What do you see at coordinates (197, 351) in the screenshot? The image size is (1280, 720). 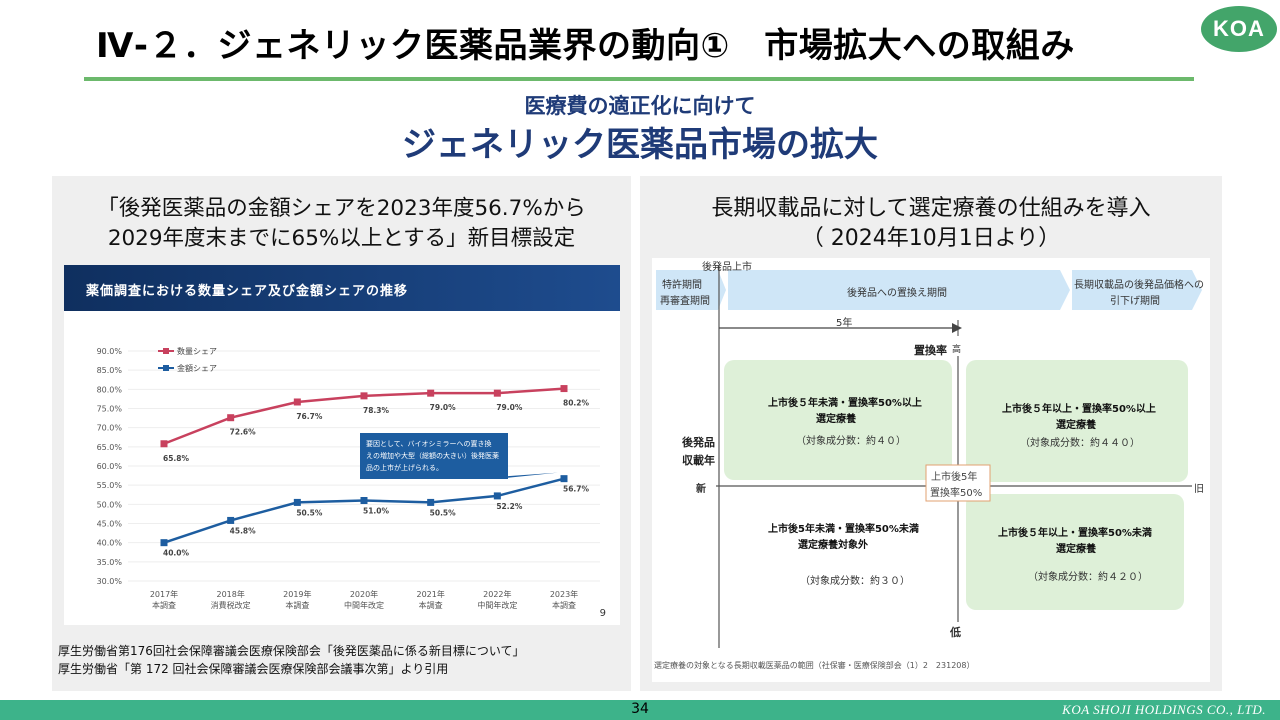 I see `legend-label: 数量シェア` at bounding box center [197, 351].